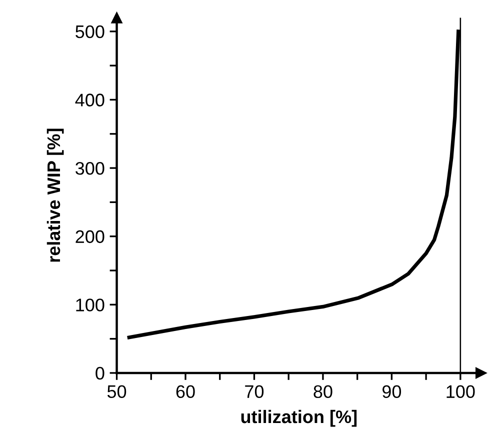 The height and width of the screenshot is (444, 499). I want to click on x-tick-label: 60, so click(185, 391).